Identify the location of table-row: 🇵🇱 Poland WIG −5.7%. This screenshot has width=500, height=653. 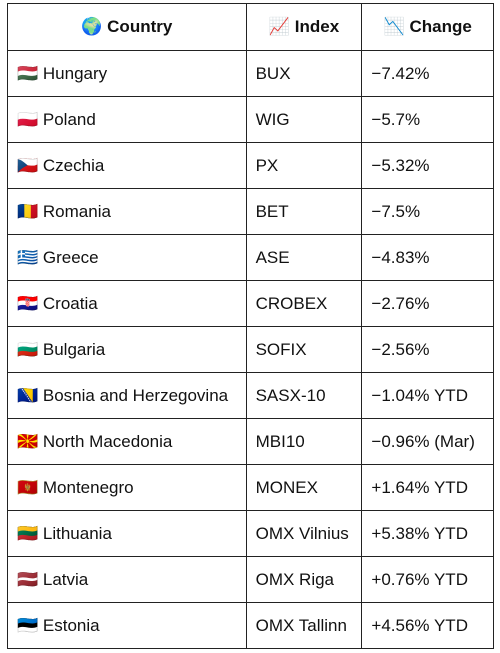
(250, 119).